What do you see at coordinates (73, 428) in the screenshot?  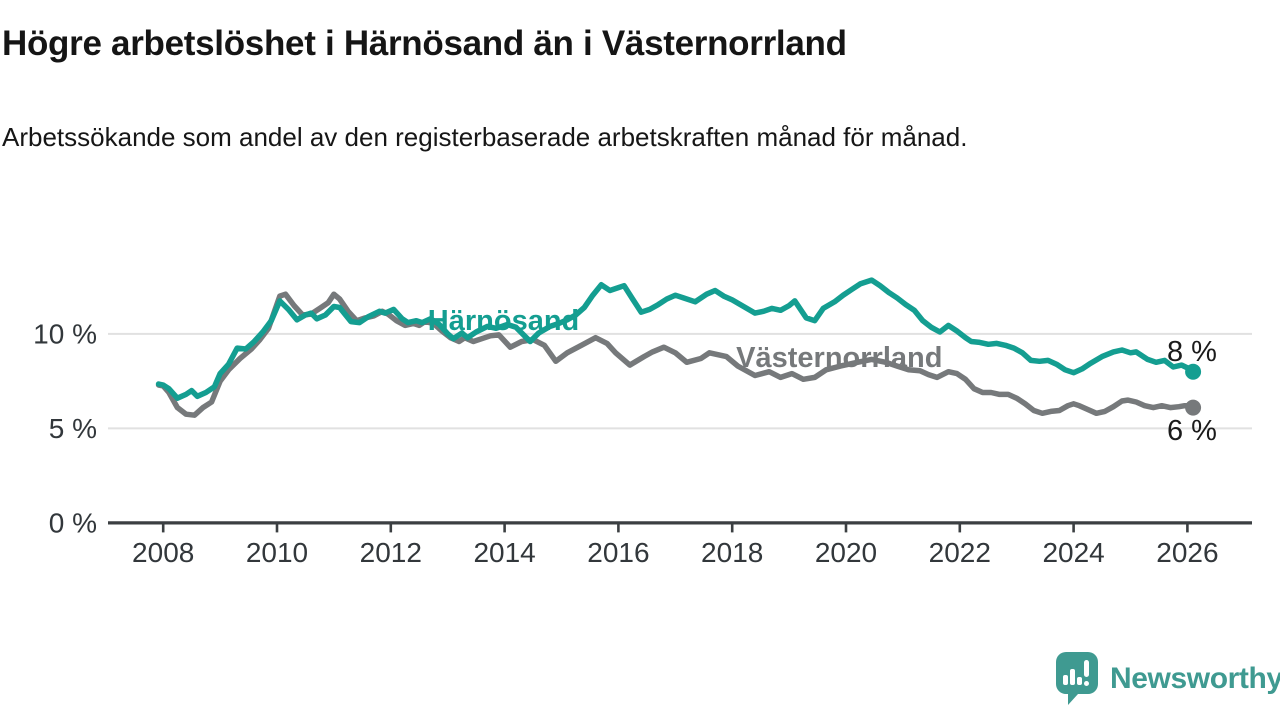 I see `y-tick-label-5pct: 5 %` at bounding box center [73, 428].